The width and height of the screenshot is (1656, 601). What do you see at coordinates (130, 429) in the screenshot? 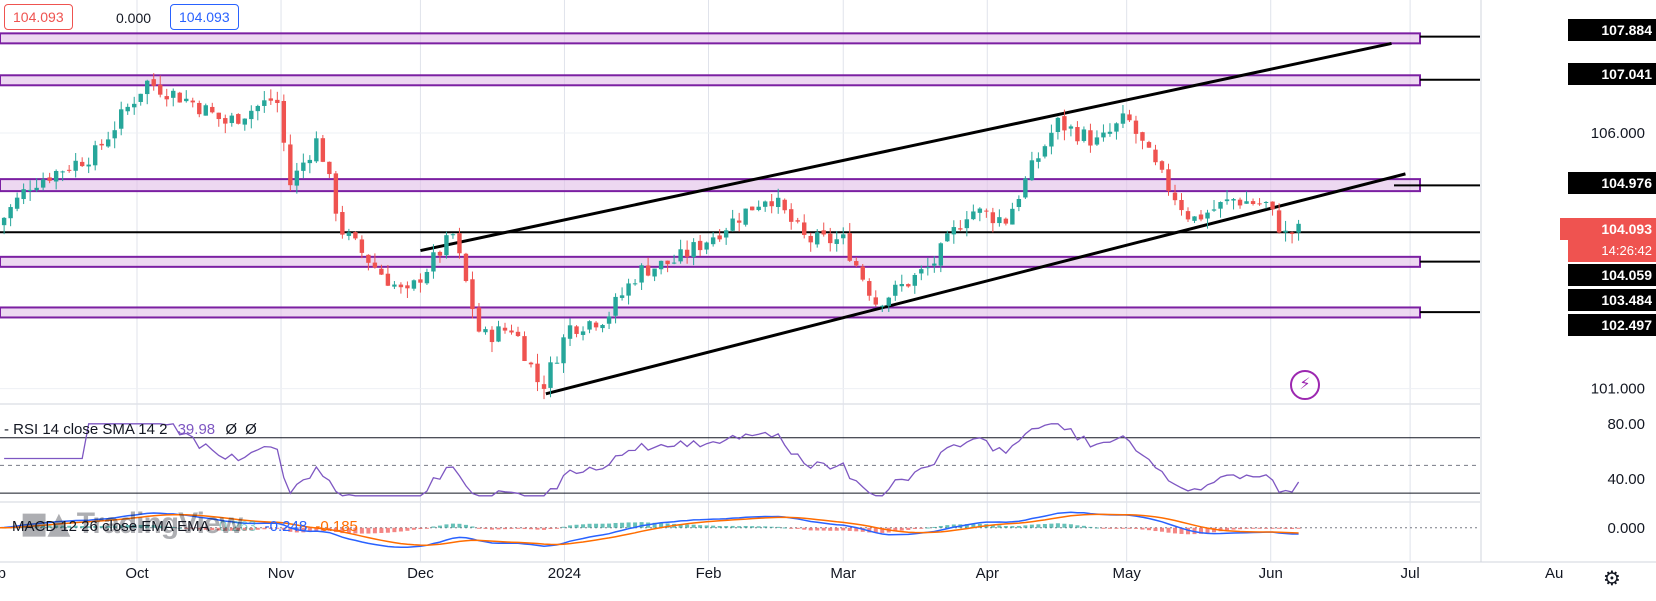
I see `rsi-title-row: - RSI 14 close SMA 14 2 39.98 Ø Ø` at bounding box center [130, 429].